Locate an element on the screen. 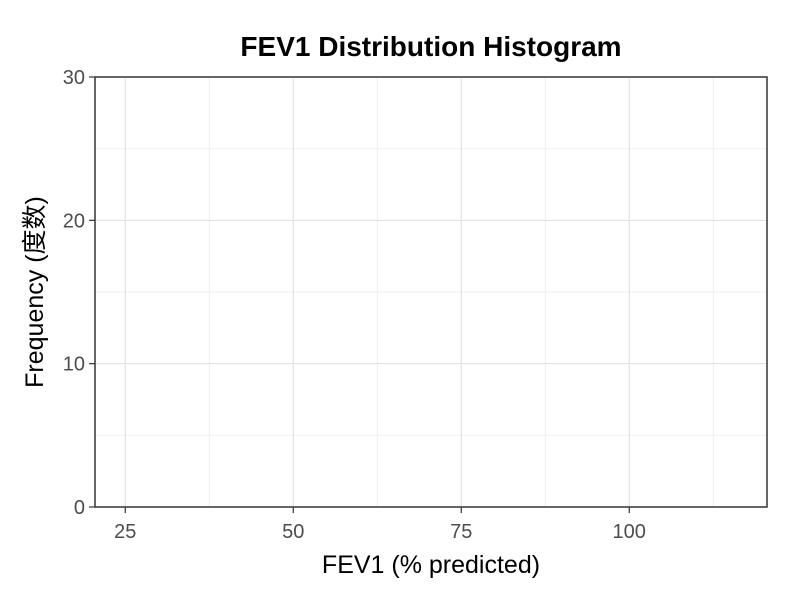  x-axis: 25 50 75 100 is located at coordinates (380, 525).